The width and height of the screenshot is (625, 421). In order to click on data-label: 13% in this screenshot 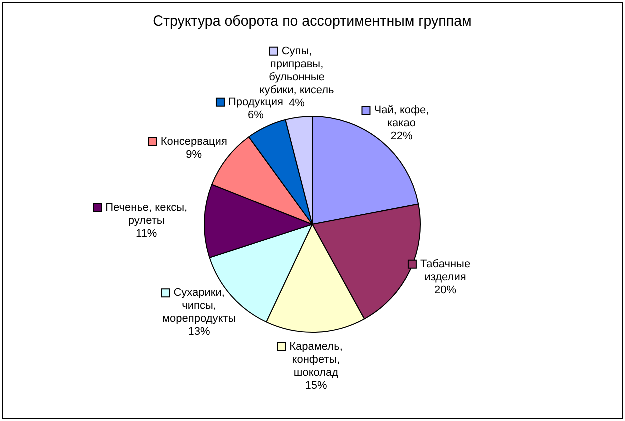, I will do `click(199, 332)`.